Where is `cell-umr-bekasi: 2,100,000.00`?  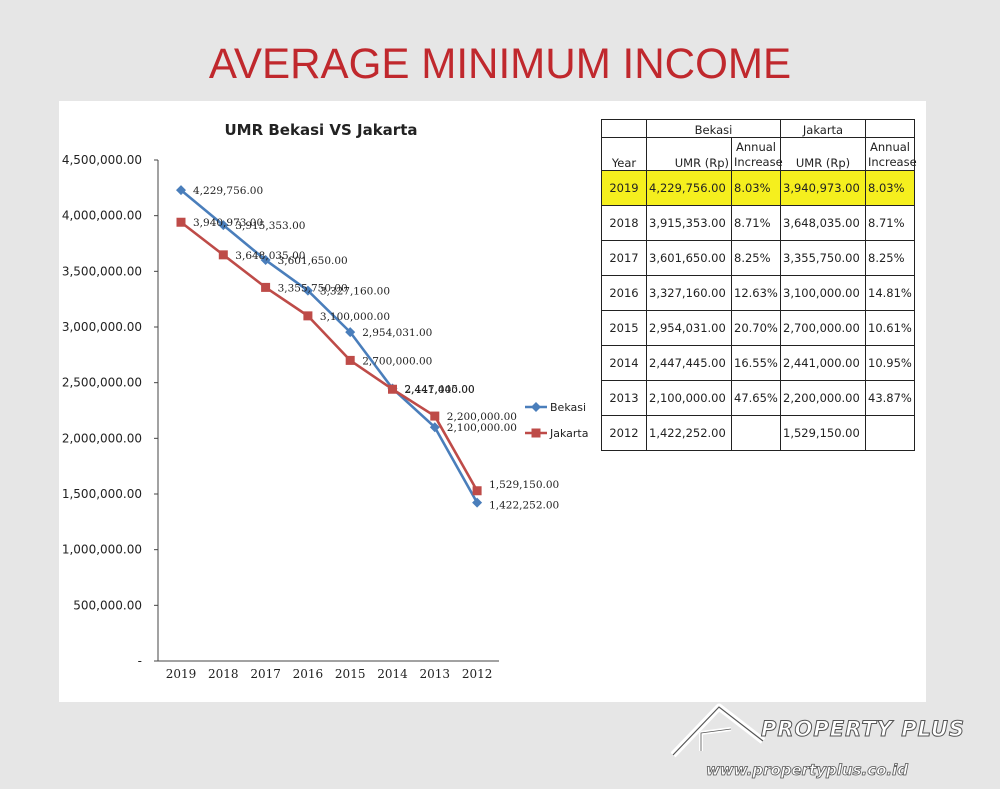 cell-umr-bekasi: 2,100,000.00 is located at coordinates (689, 398).